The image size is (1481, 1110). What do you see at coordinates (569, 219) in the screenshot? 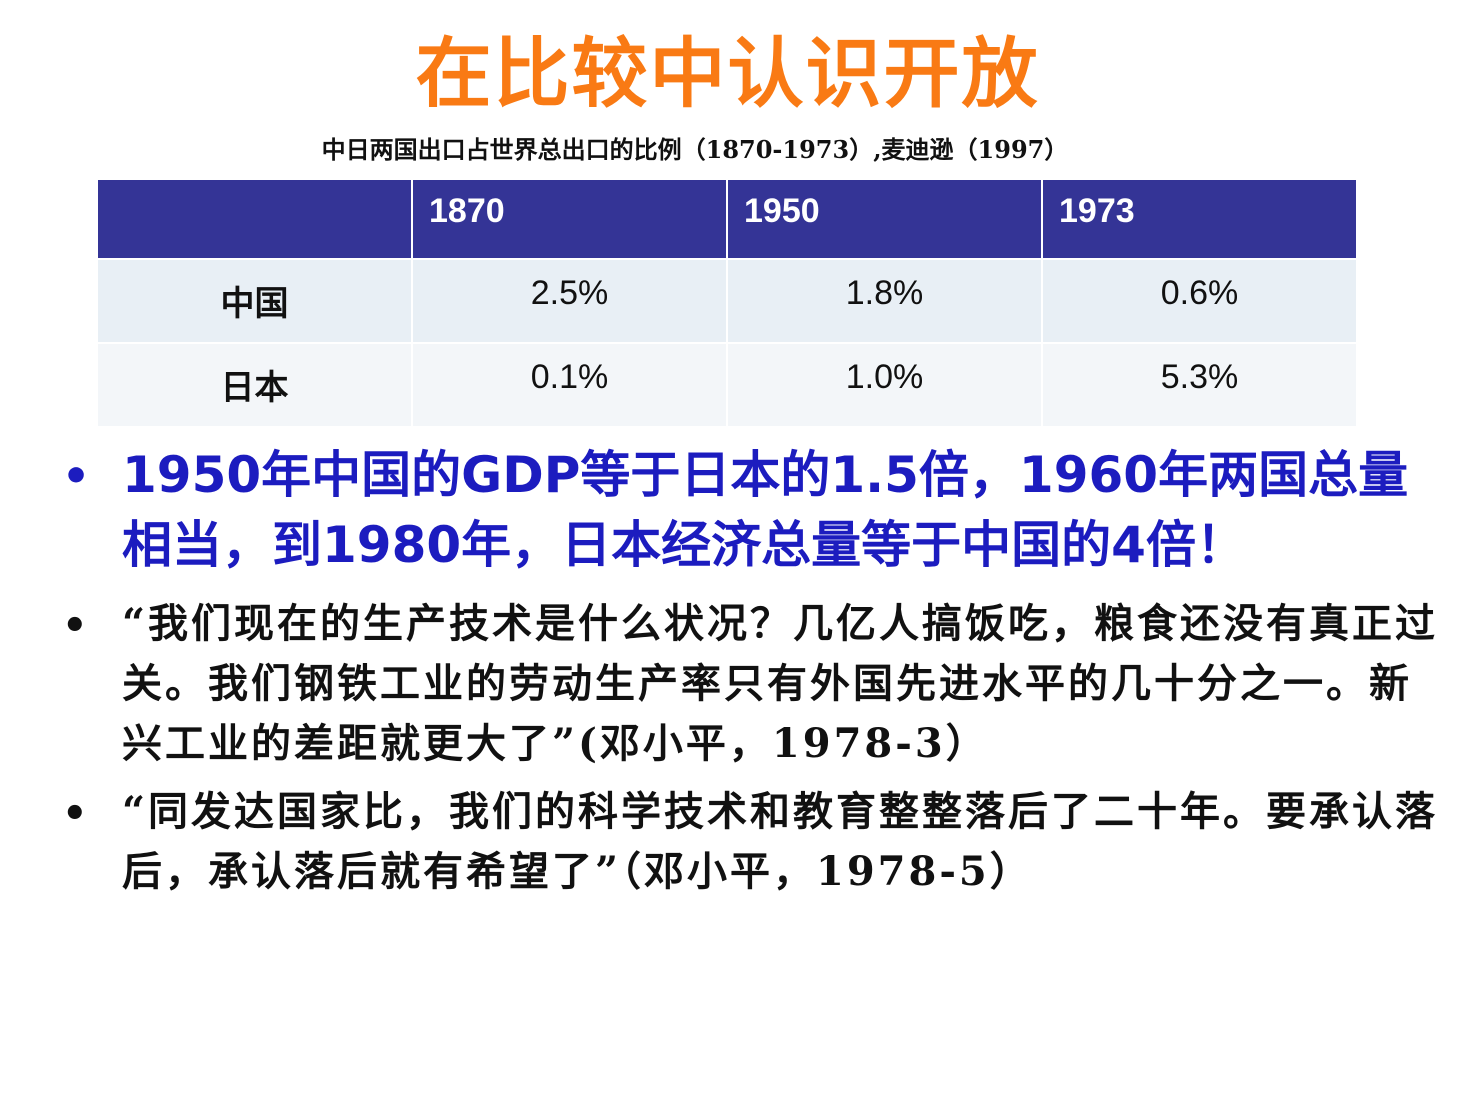
I see `header-cell-1870: 1870` at bounding box center [569, 219].